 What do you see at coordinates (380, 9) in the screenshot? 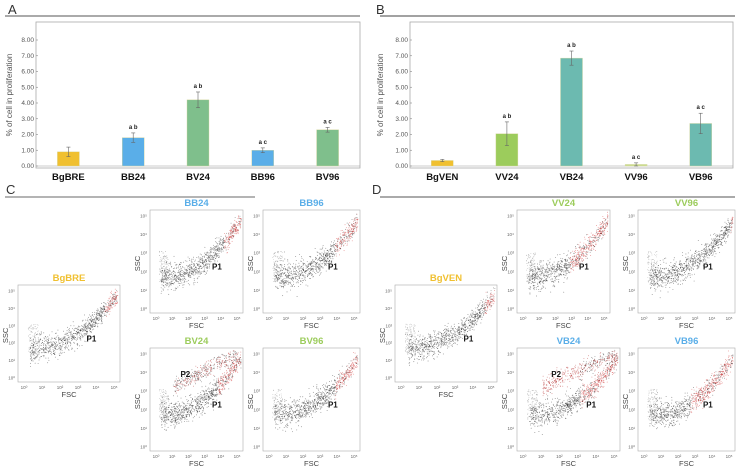
I see `panel-label-b: B` at bounding box center [380, 9].